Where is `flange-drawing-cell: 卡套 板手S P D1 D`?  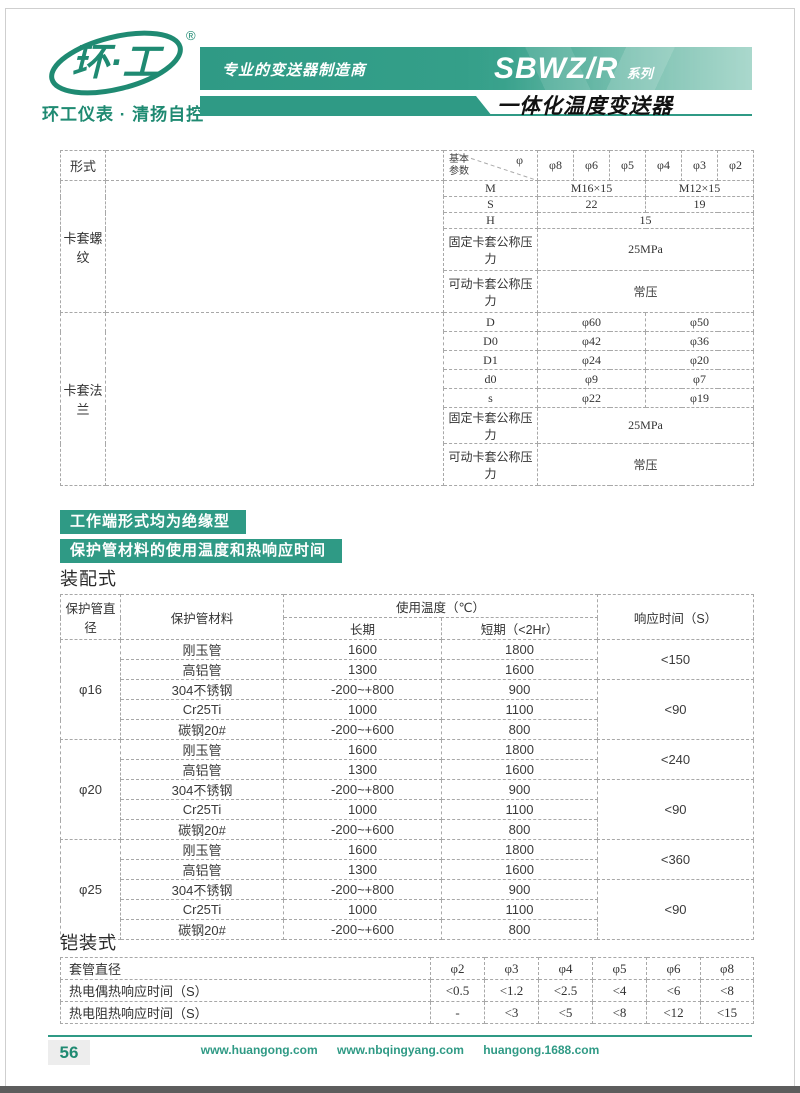 flange-drawing-cell: 卡套 板手S P D1 D is located at coordinates (274, 399).